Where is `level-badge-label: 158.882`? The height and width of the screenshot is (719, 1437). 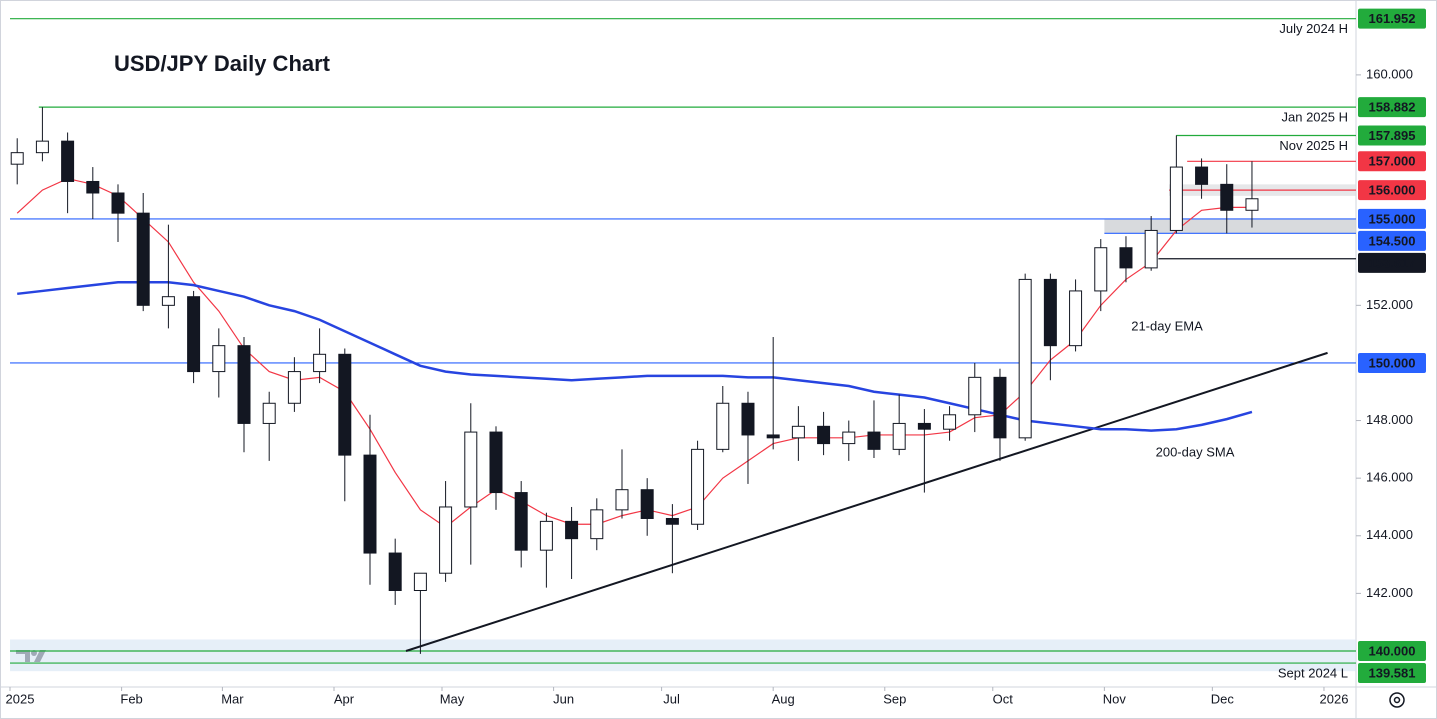
level-badge-label: 158.882 is located at coordinates (1392, 107).